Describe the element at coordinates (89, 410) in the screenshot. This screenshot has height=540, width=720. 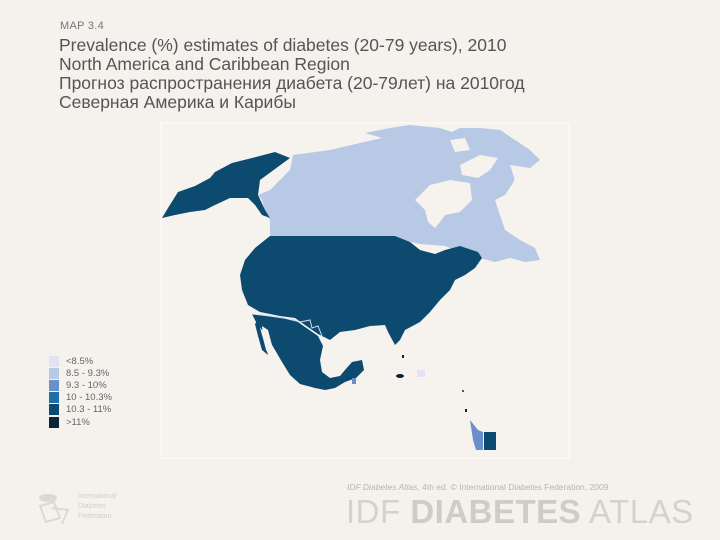
I see `legend-label: 10.3 - 11%` at that location.